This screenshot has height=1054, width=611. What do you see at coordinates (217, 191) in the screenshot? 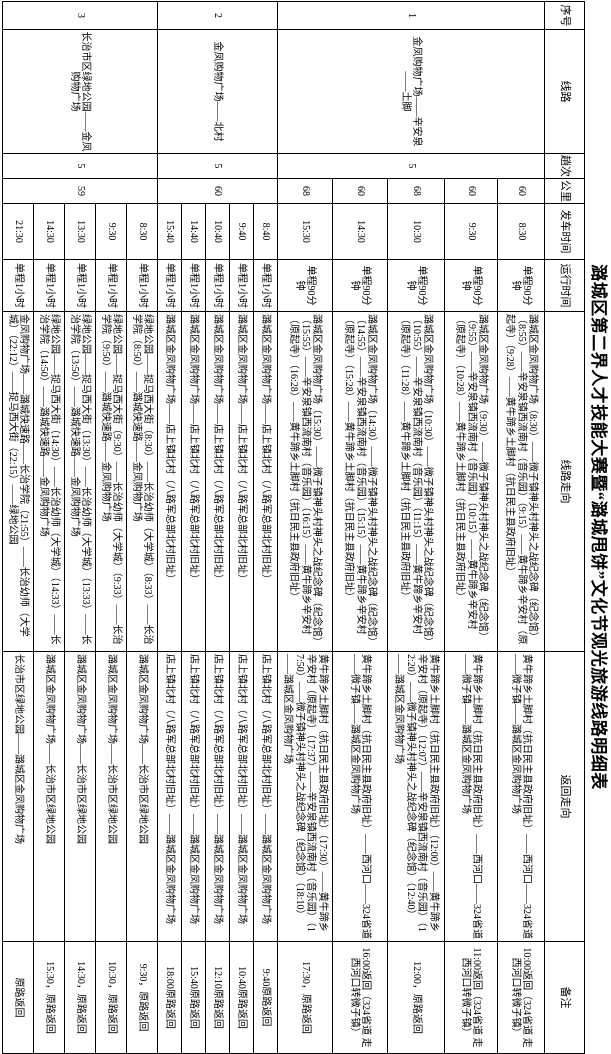
I see `route-km: 60` at bounding box center [217, 191].